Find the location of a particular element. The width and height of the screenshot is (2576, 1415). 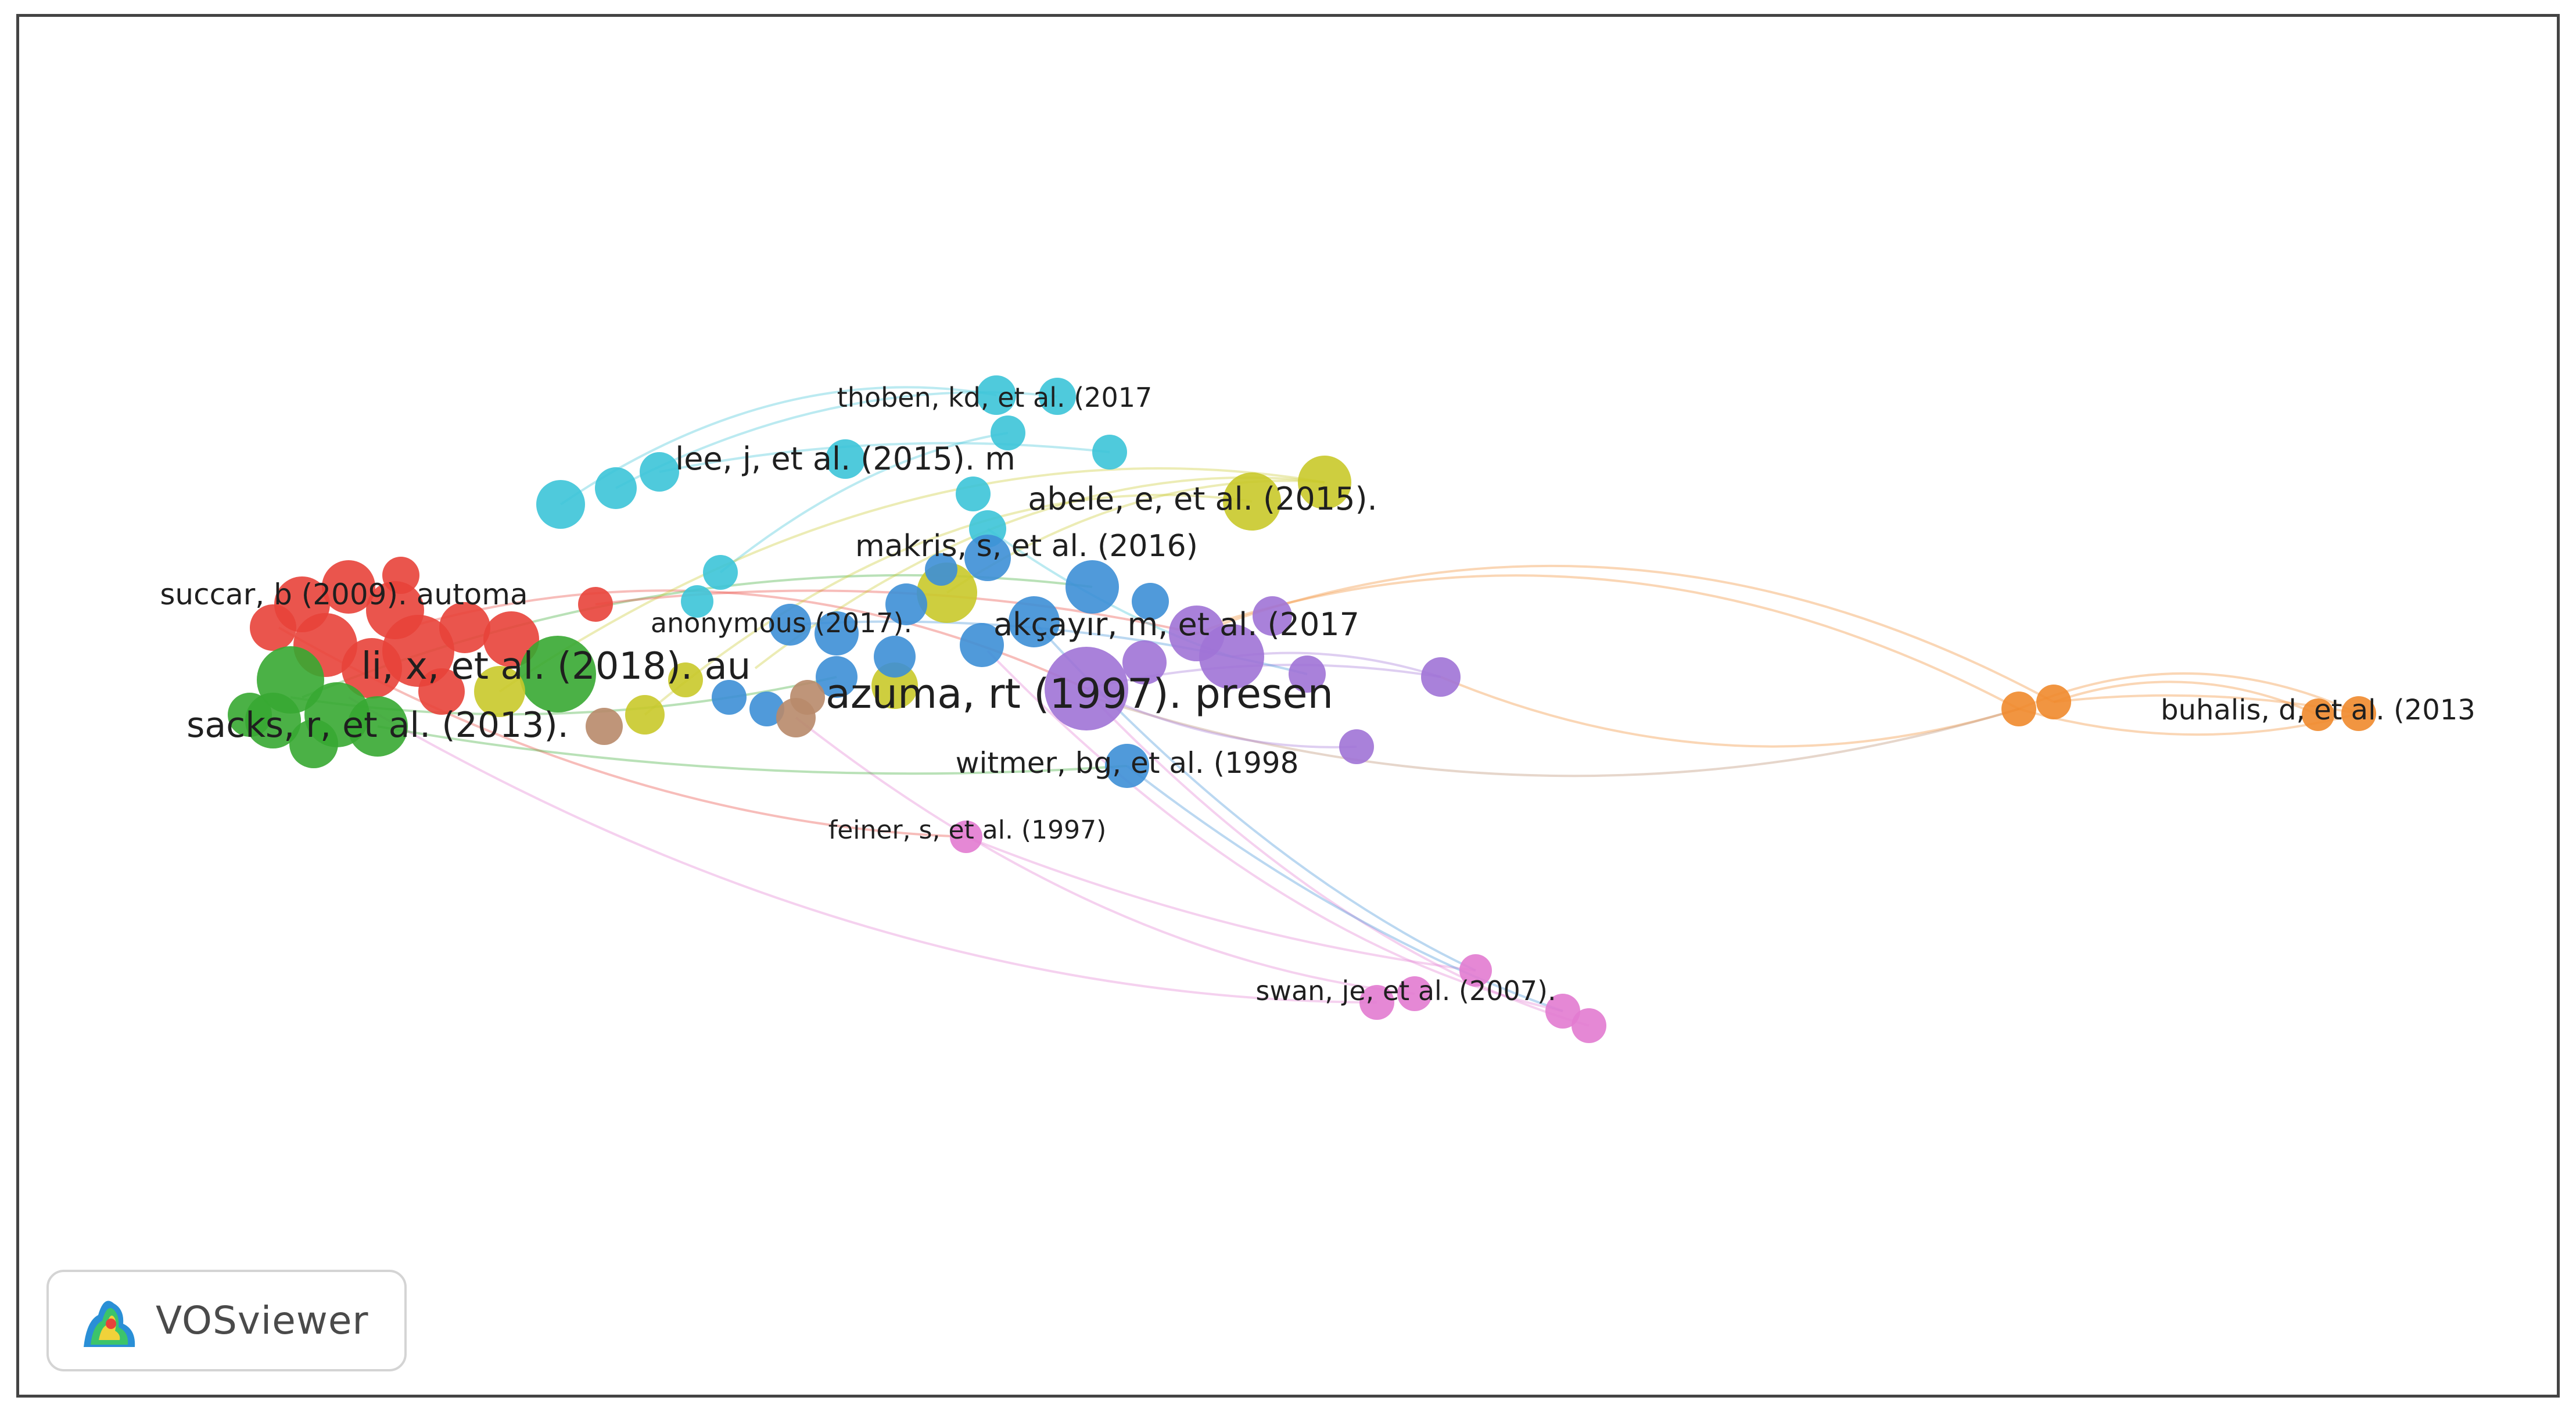

vosviewer-logo-text: VOSviewer is located at coordinates (262, 1320).